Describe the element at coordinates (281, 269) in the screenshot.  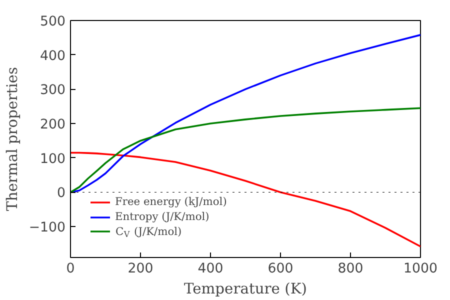
I see `x-tick-label: 600` at that location.